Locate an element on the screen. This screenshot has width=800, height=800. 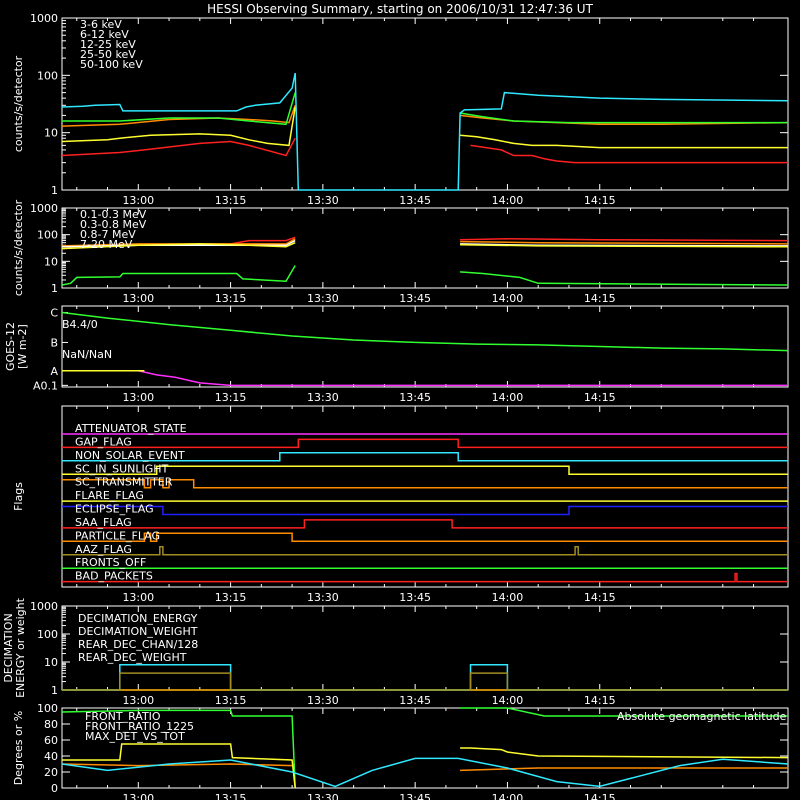
flags-xtick-label: 14:15 is located at coordinates (600, 597).